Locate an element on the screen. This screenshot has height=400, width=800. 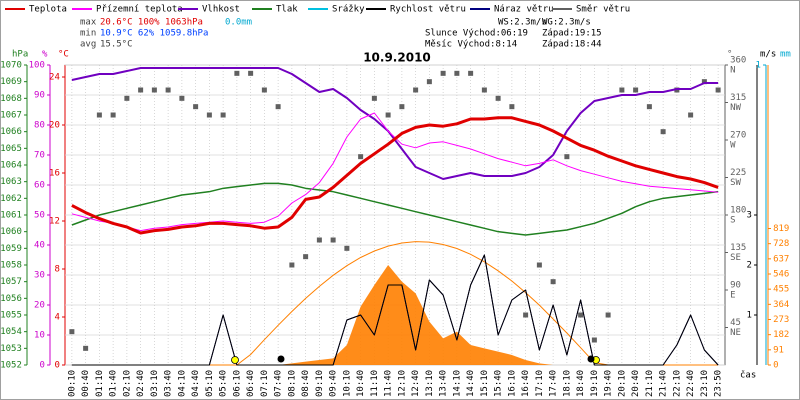
x-tick-label: 23:50 is located at coordinates (719, 383).